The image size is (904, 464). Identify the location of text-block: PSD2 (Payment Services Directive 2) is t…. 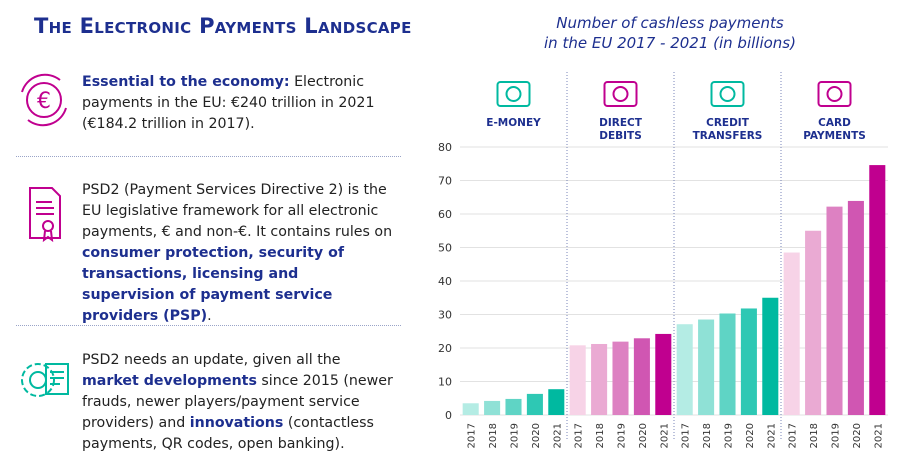
(238, 253).